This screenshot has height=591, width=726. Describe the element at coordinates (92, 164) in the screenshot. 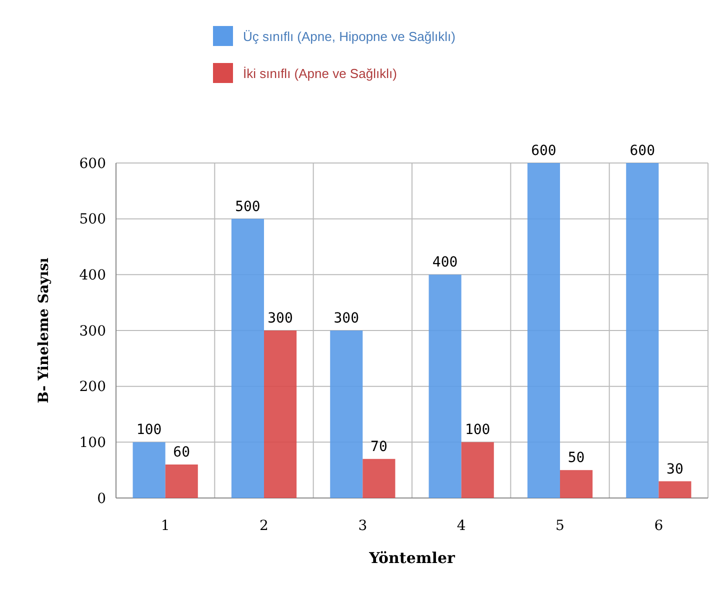

I see `y-tick-label: 600` at that location.